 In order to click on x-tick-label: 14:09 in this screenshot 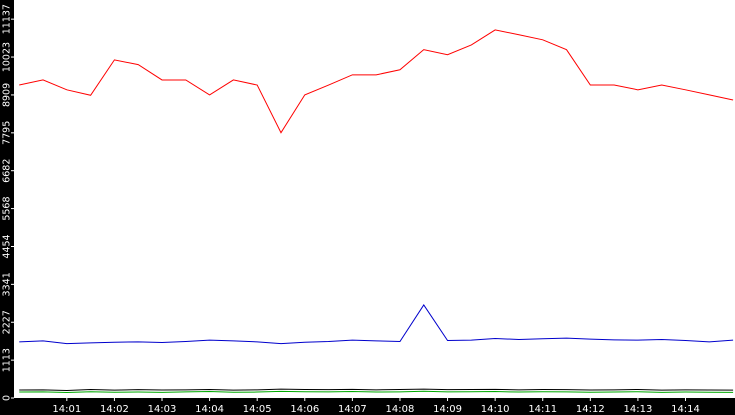, I will do `click(447, 409)`.